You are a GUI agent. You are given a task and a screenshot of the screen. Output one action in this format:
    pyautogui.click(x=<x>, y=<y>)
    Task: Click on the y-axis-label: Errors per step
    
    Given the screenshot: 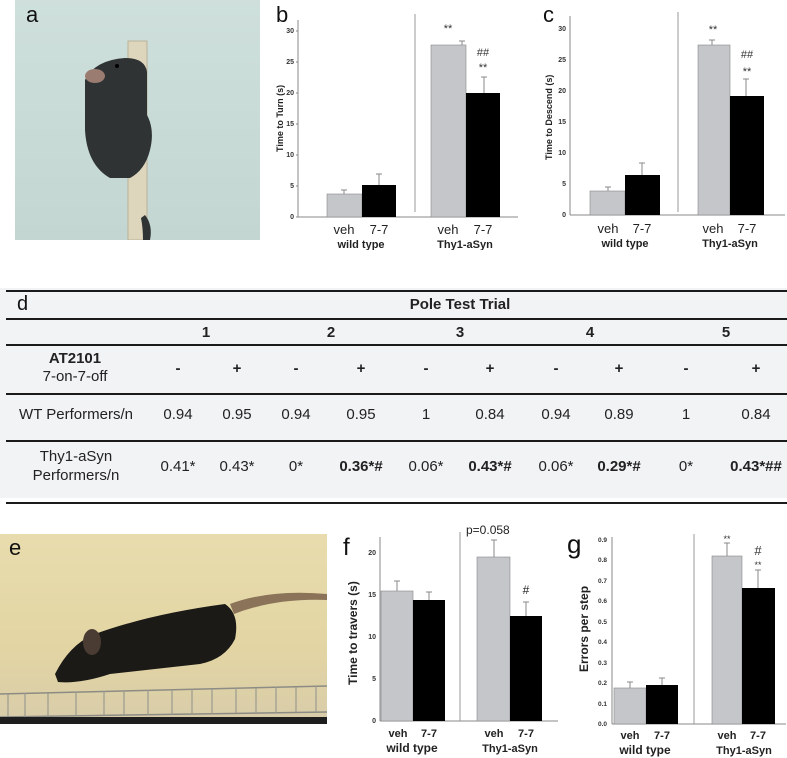 What is the action you would take?
    pyautogui.click(x=584, y=629)
    